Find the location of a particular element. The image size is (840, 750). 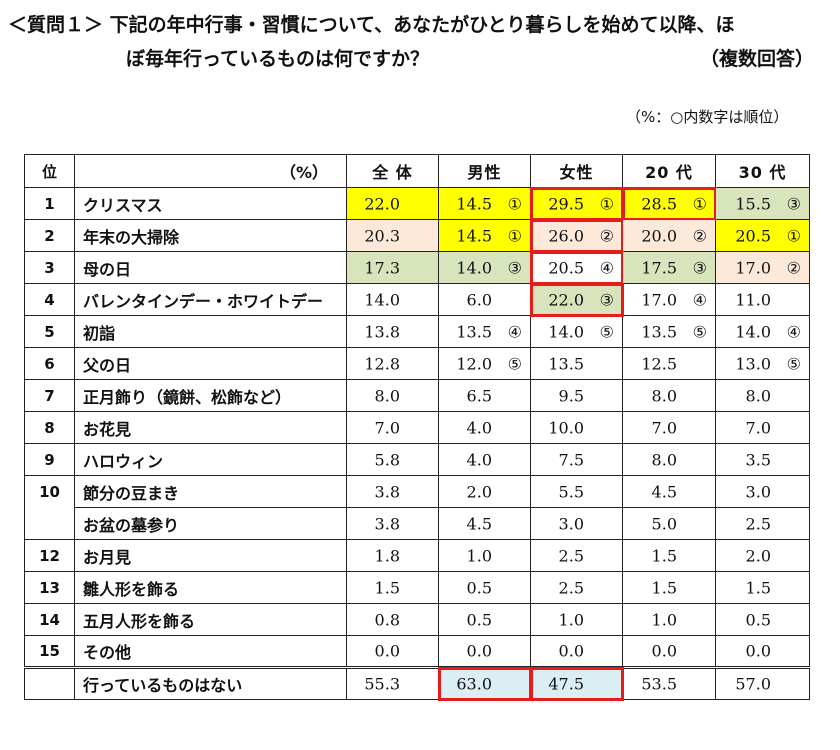

row-item-label: 父の日 is located at coordinates (210, 363).